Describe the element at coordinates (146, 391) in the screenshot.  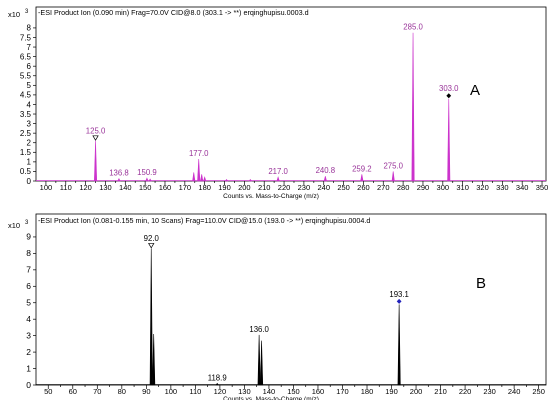
I see `x-tick-label: 90` at that location.